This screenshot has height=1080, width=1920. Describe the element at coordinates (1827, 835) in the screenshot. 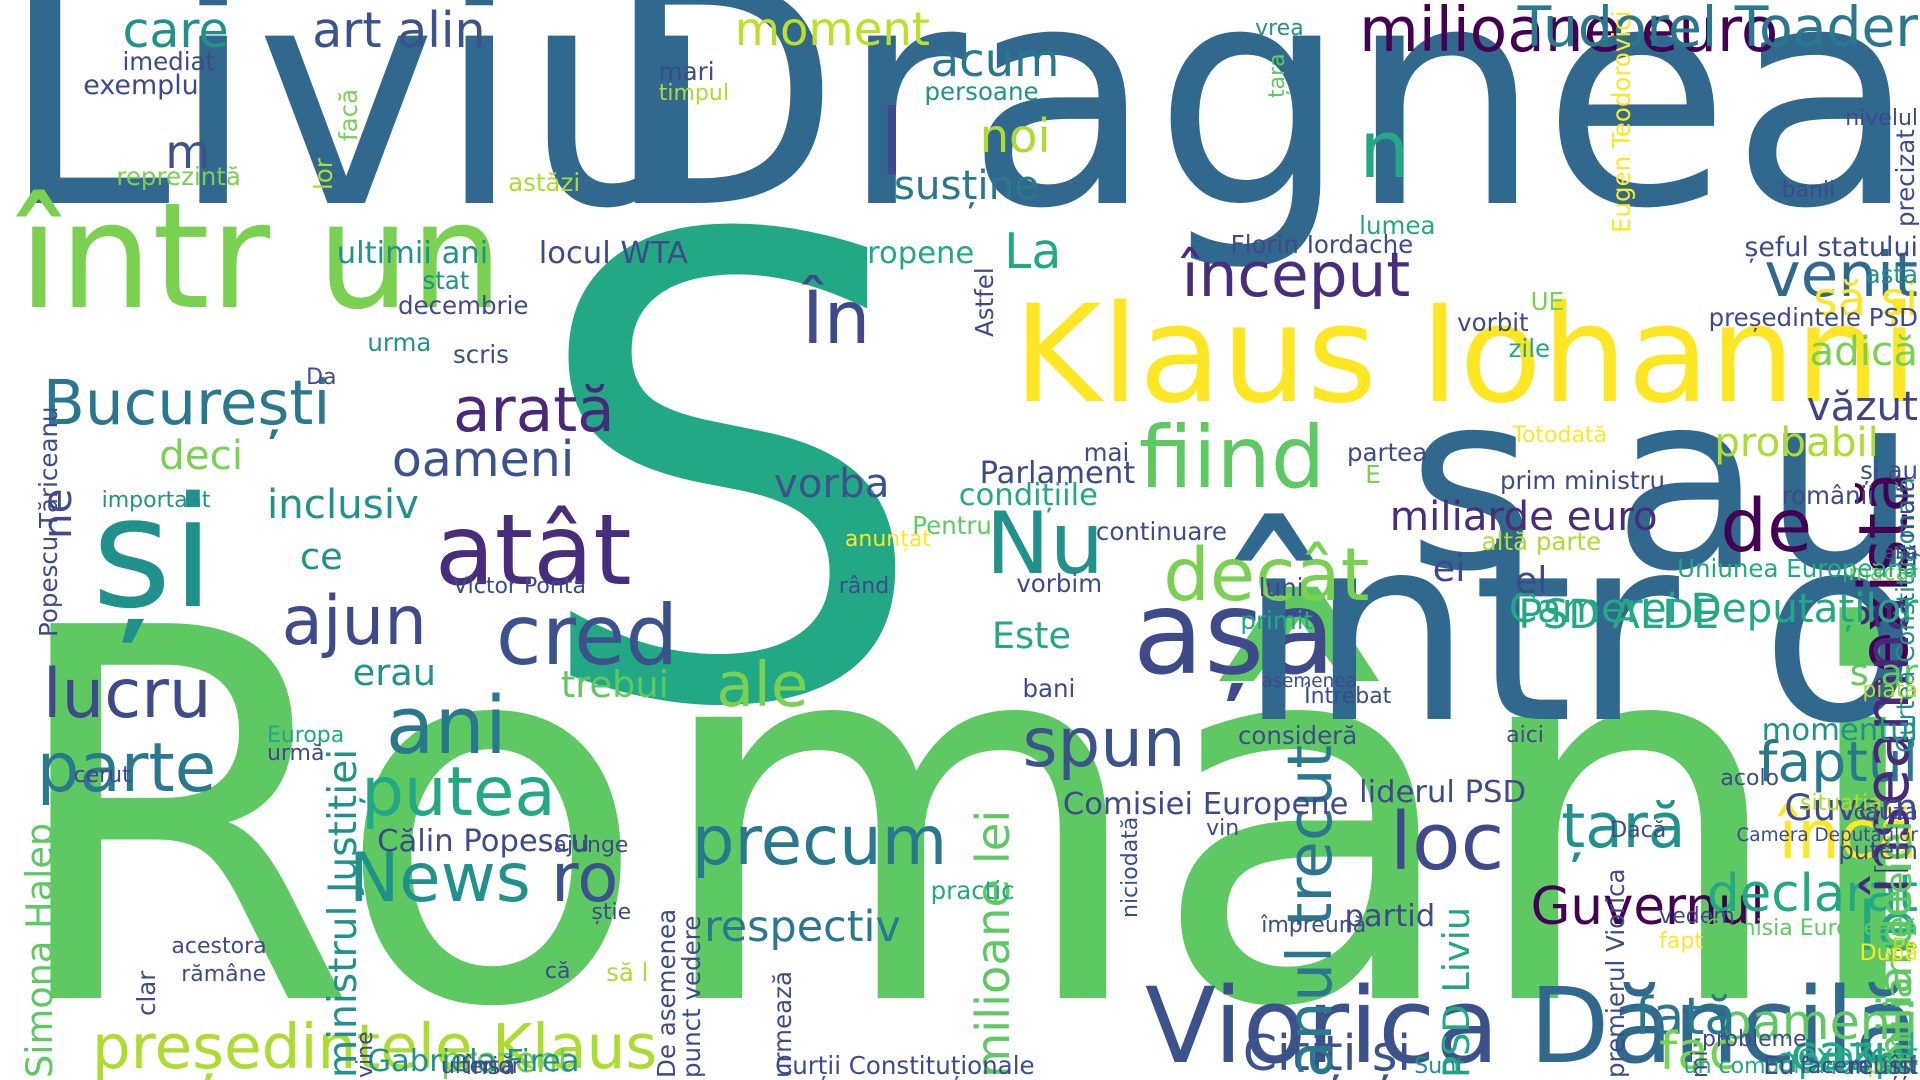

I see `word-camera-deputatilor: Camera Deputaților` at that location.